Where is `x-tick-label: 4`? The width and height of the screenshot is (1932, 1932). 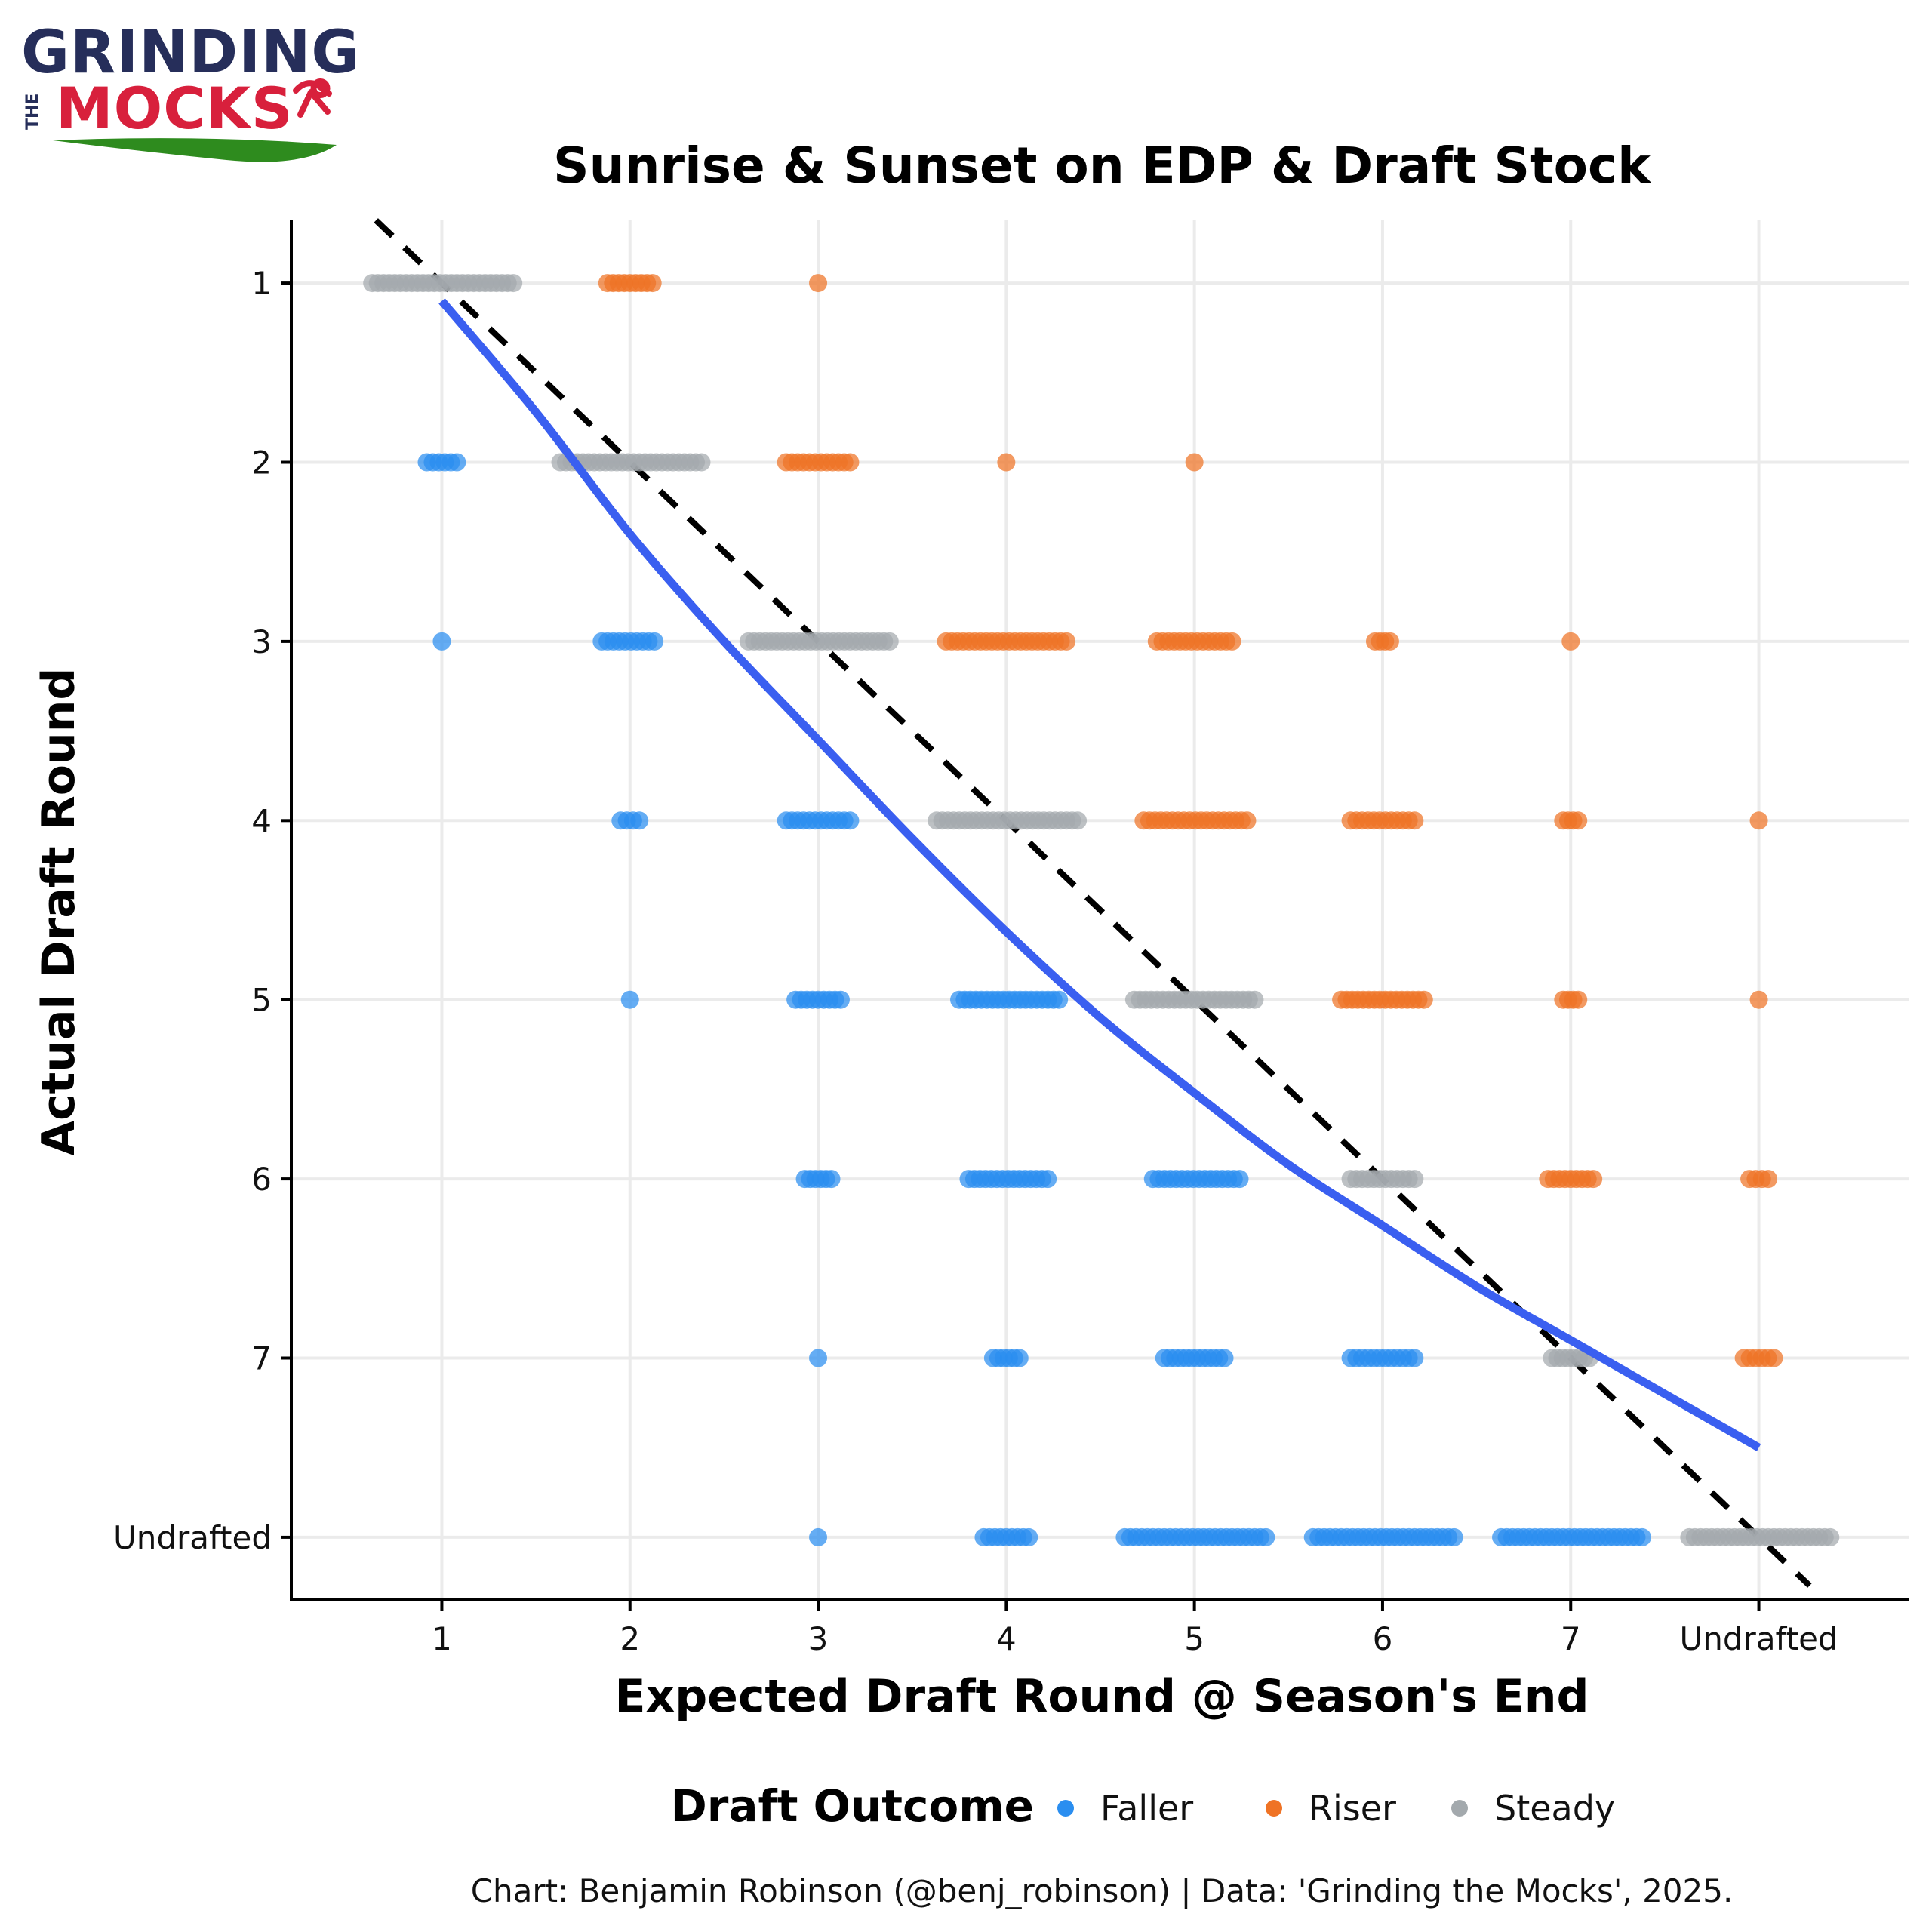 x-tick-label: 4 is located at coordinates (1006, 1638).